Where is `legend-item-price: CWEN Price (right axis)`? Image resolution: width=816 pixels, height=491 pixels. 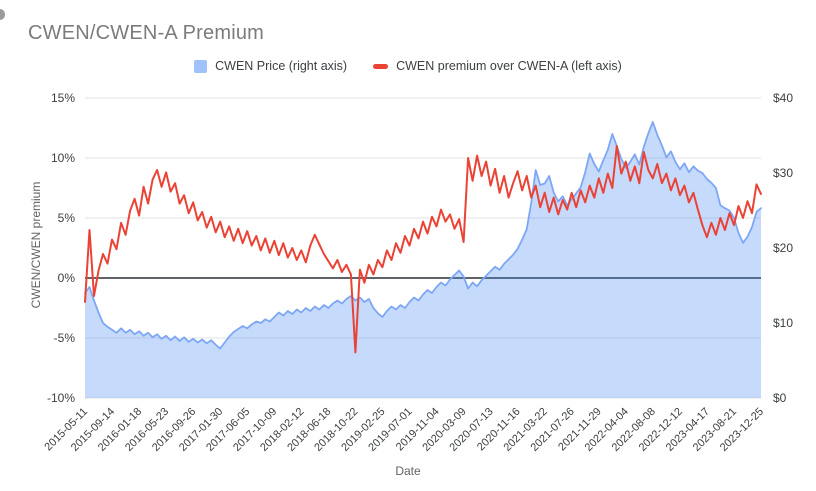
legend-item-price: CWEN Price (right axis) is located at coordinates (270, 66).